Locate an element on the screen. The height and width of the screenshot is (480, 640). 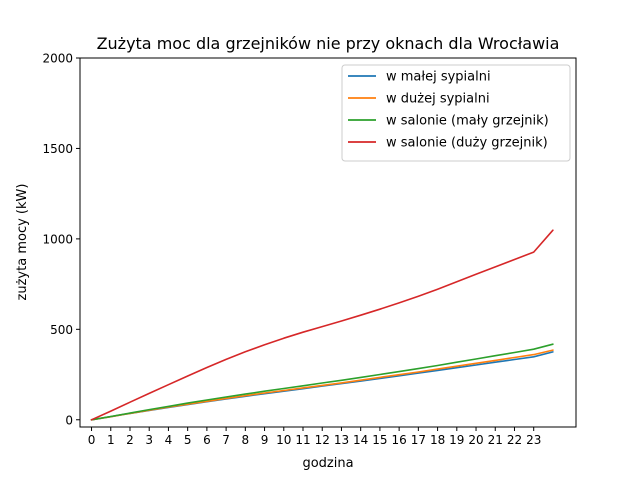
x-tick-label: 21 is located at coordinates (495, 440).